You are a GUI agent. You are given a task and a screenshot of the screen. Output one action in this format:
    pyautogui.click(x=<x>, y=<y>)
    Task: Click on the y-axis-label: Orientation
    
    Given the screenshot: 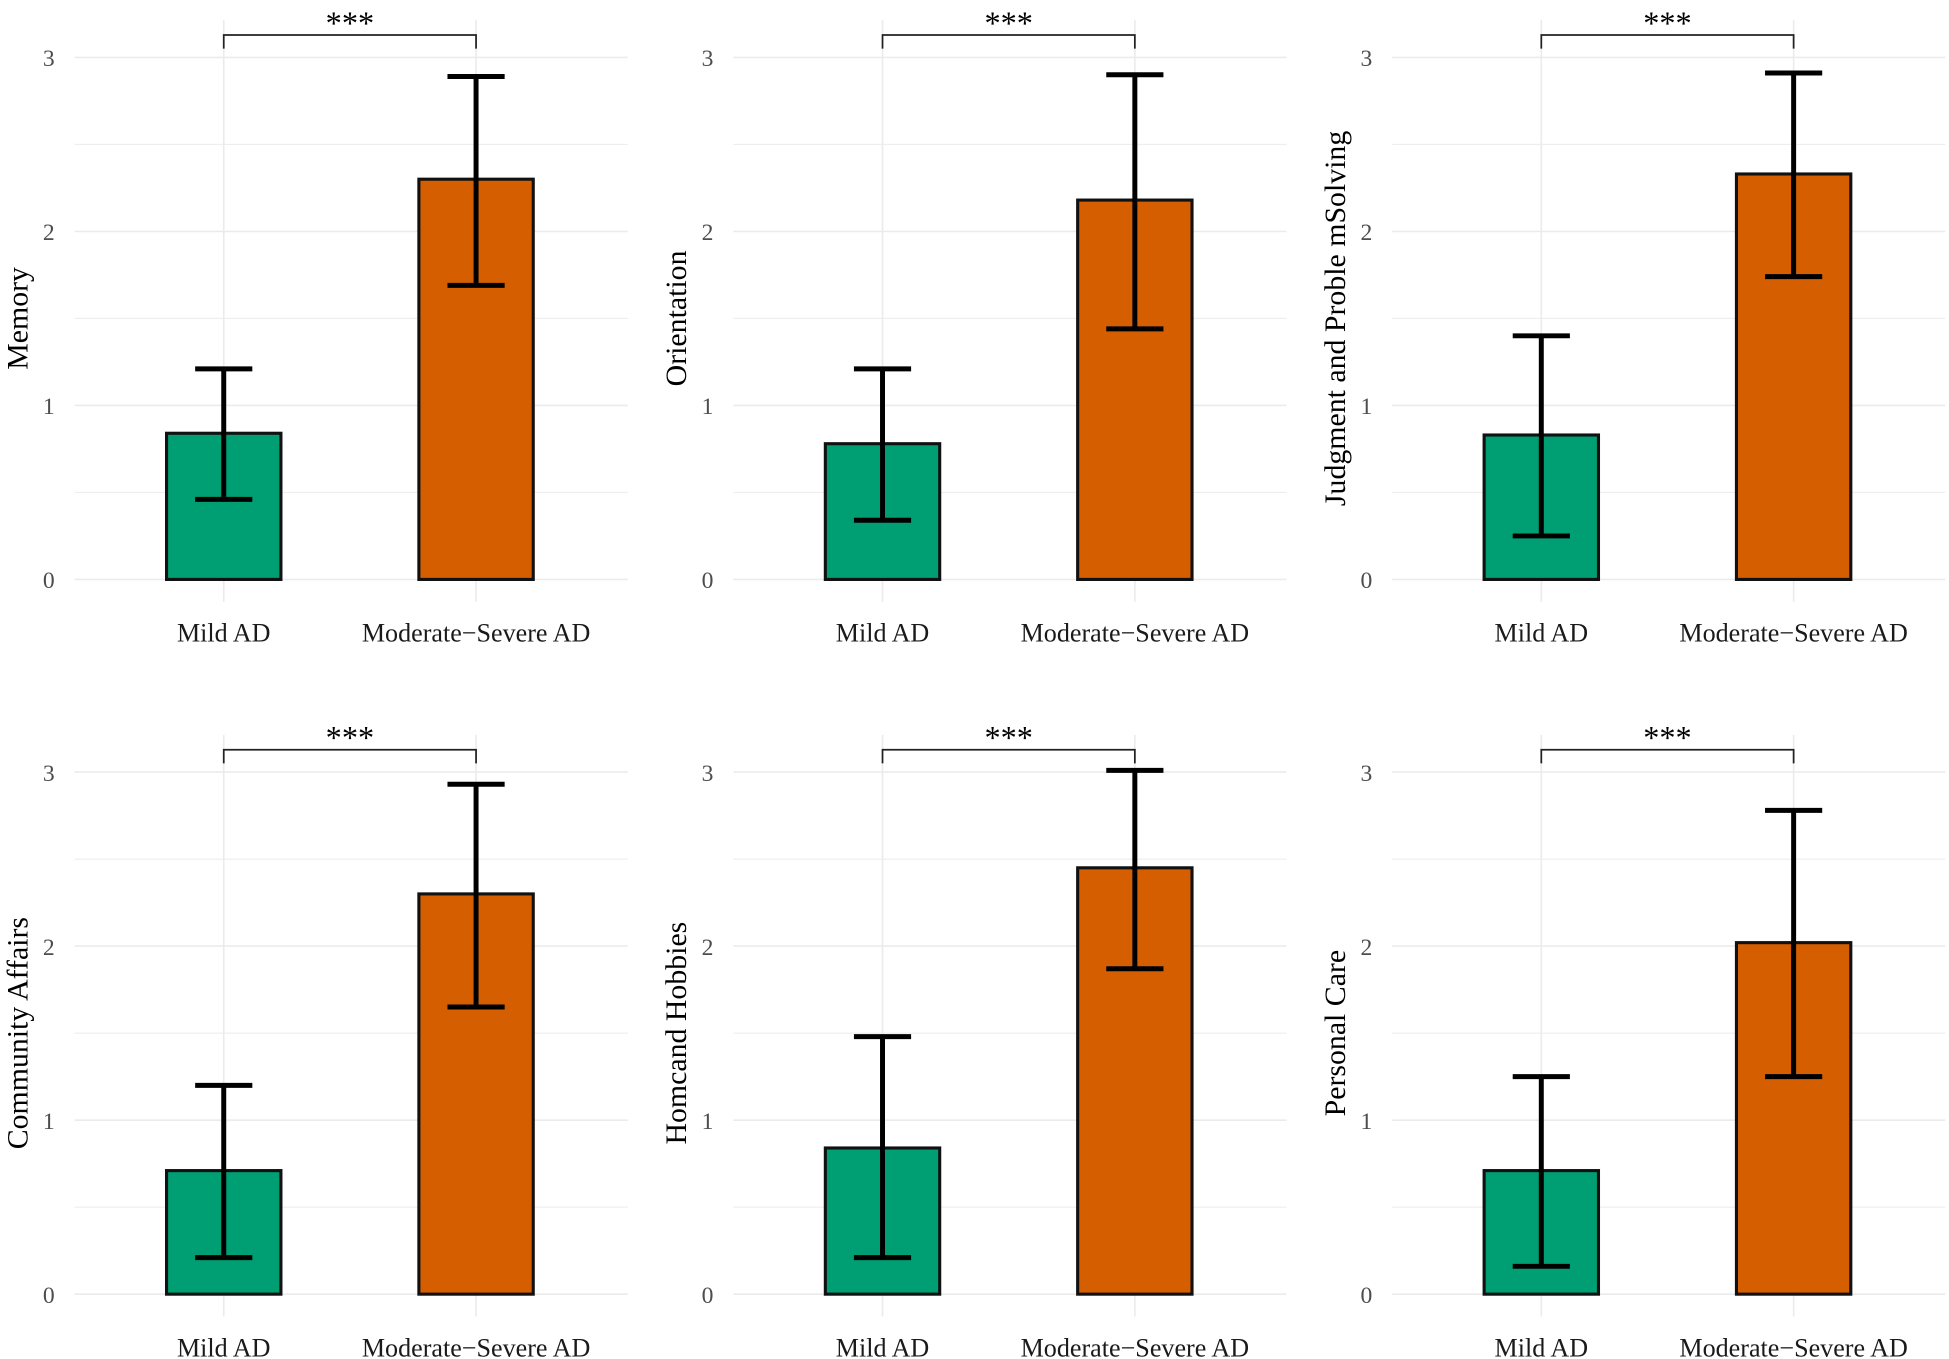 What is the action you would take?
    pyautogui.click(x=676, y=318)
    